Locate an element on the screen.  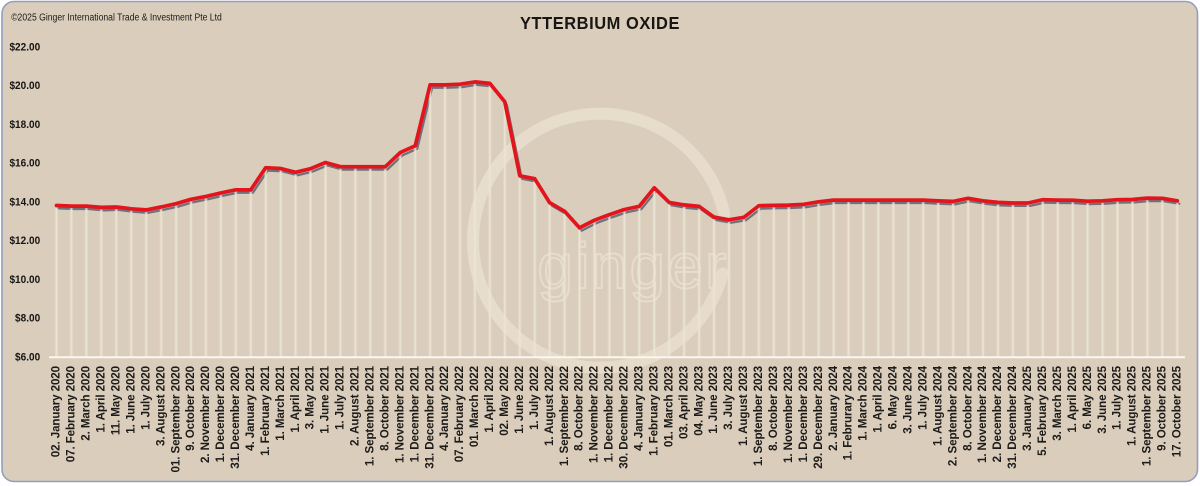
svg-text: $16.00 is located at coordinates (24, 163).